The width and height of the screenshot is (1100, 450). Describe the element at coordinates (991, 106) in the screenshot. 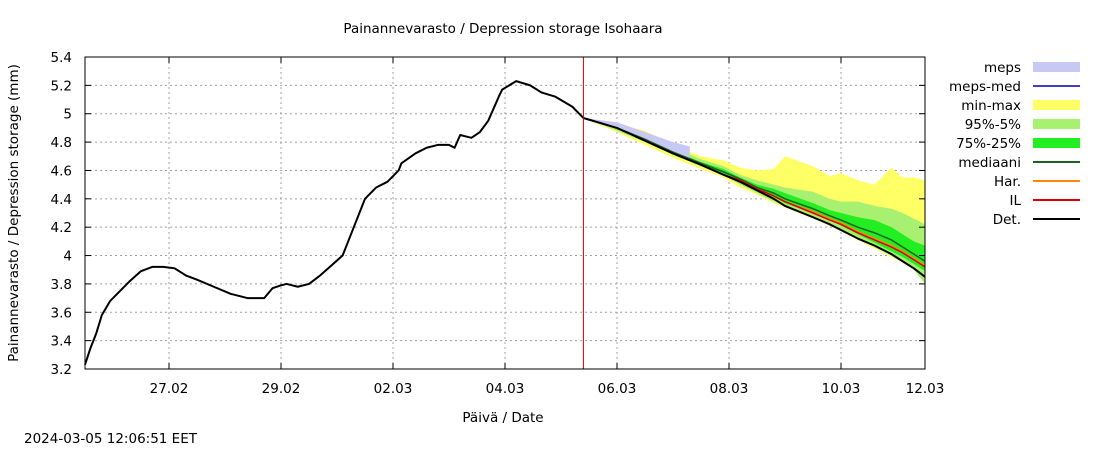

I see `legend-label-min-max: min-max` at that location.